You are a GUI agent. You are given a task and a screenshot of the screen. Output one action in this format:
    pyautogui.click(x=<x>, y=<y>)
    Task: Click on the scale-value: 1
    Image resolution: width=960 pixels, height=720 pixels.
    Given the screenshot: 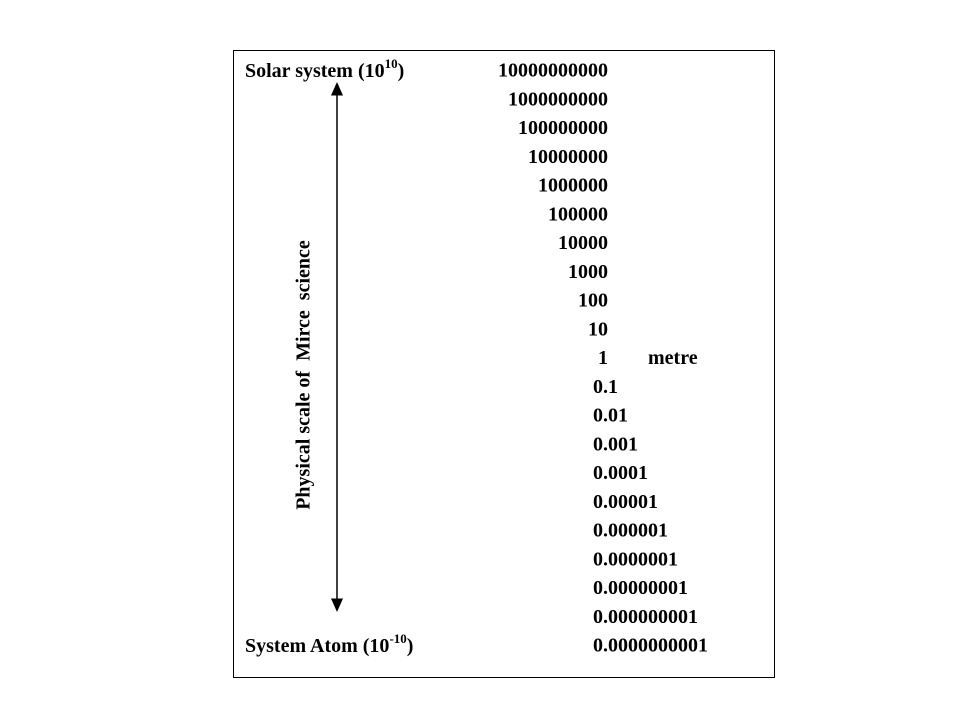 What is the action you would take?
    pyautogui.click(x=603, y=358)
    